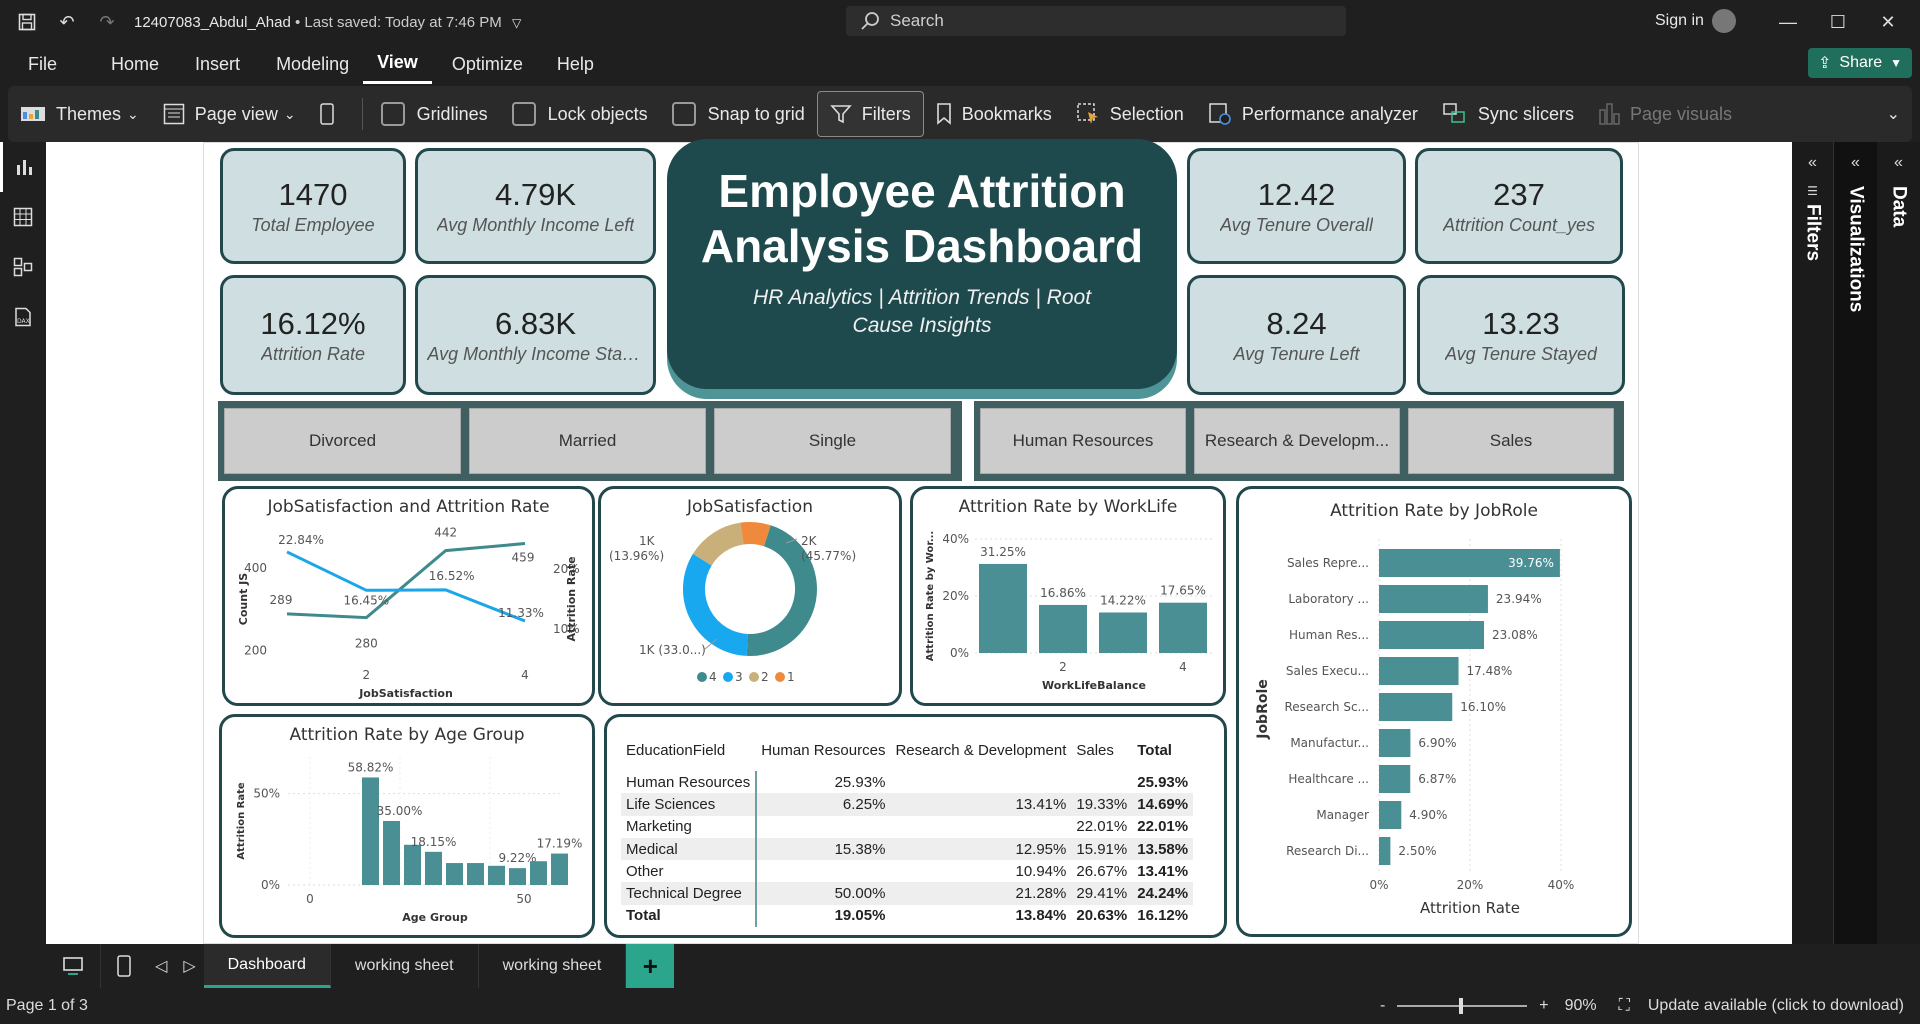  I want to click on menu-modeling: Modeling, so click(313, 63).